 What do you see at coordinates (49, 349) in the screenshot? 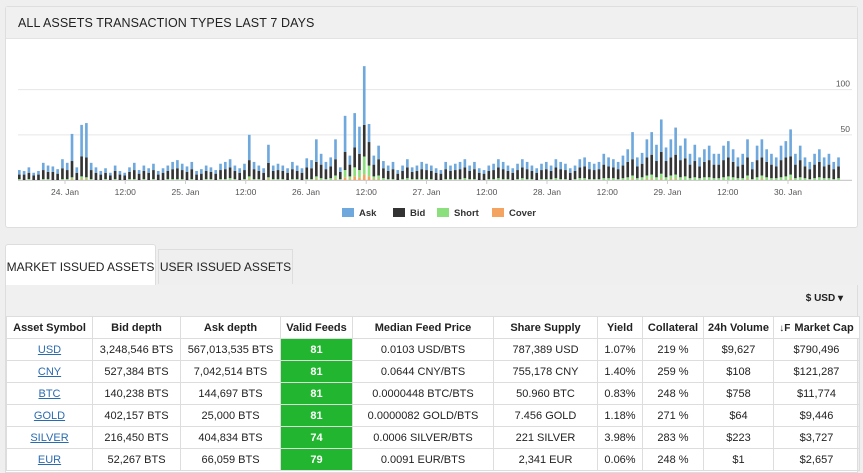
I see `asset-symbol-link: USD` at bounding box center [49, 349].